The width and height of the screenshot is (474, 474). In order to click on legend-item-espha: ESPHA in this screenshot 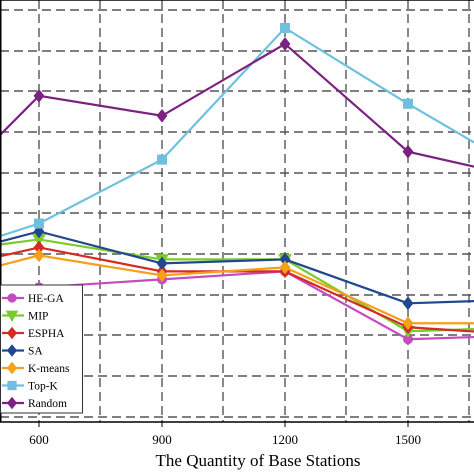, I will do `click(33, 333)`.